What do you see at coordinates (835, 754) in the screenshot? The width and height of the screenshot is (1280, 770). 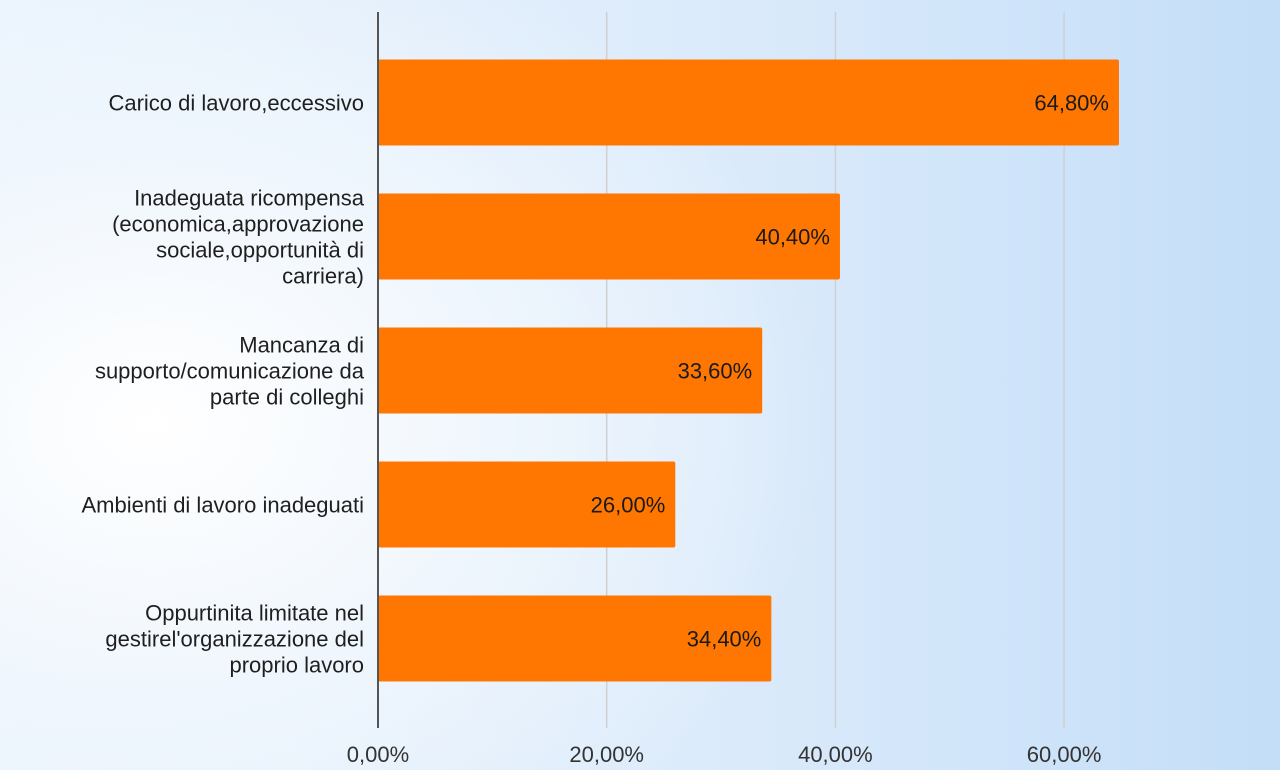 I see `x-tick-label: 40,00%` at bounding box center [835, 754].